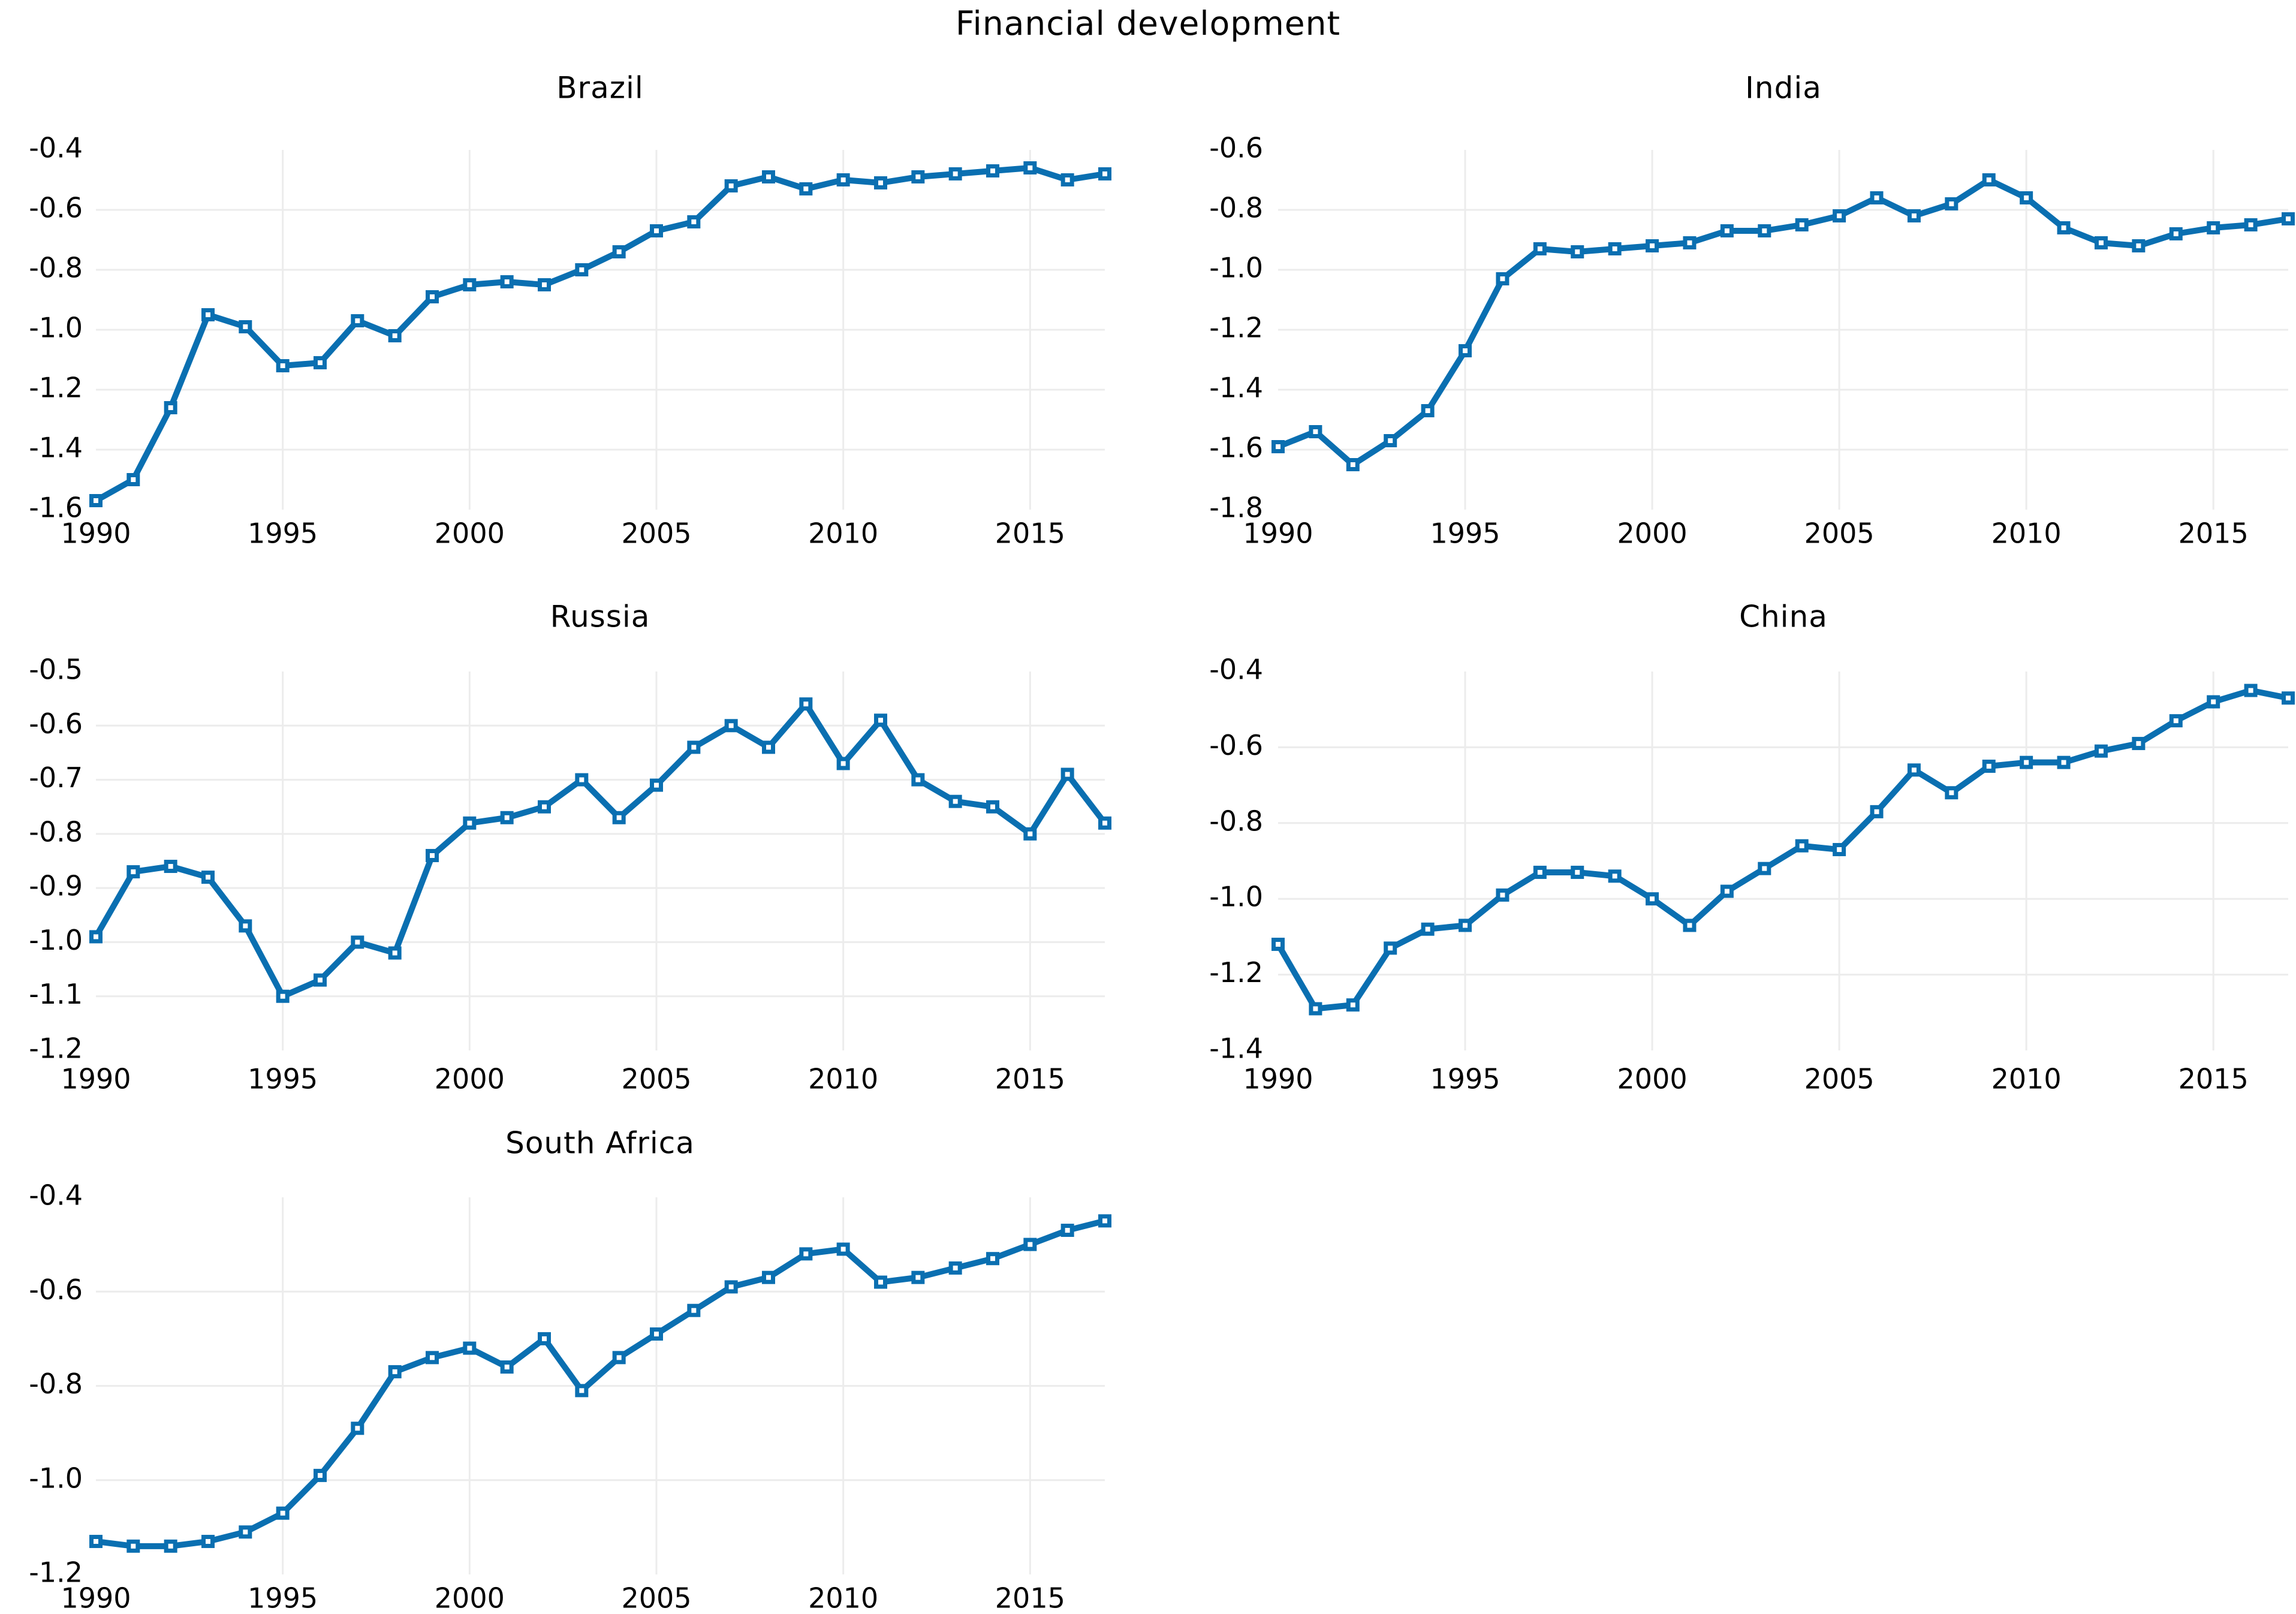 This screenshot has width=2296, height=1614. Describe the element at coordinates (56, 388) in the screenshot. I see `y-tick-label: -1.2` at that location.